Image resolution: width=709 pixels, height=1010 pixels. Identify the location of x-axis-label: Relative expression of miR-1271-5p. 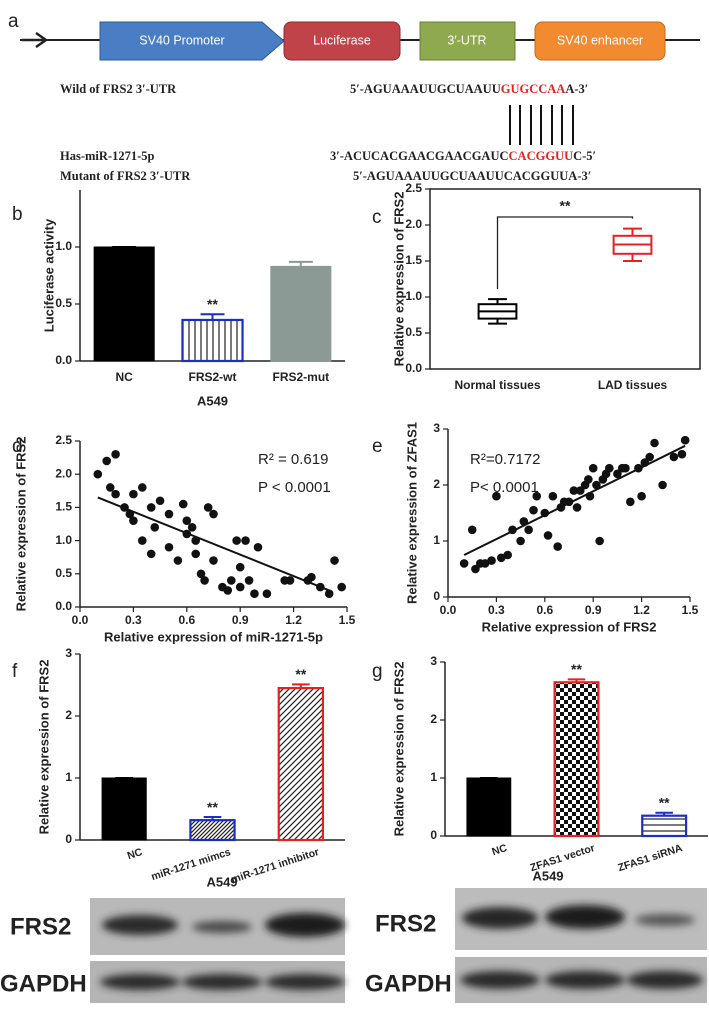
(213, 636).